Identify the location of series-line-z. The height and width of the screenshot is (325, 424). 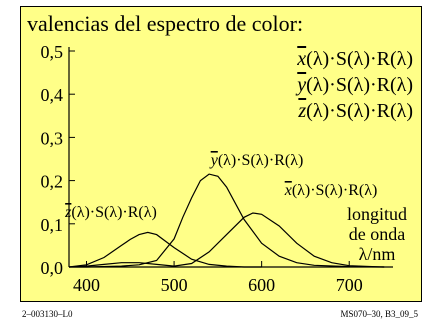
(165, 249).